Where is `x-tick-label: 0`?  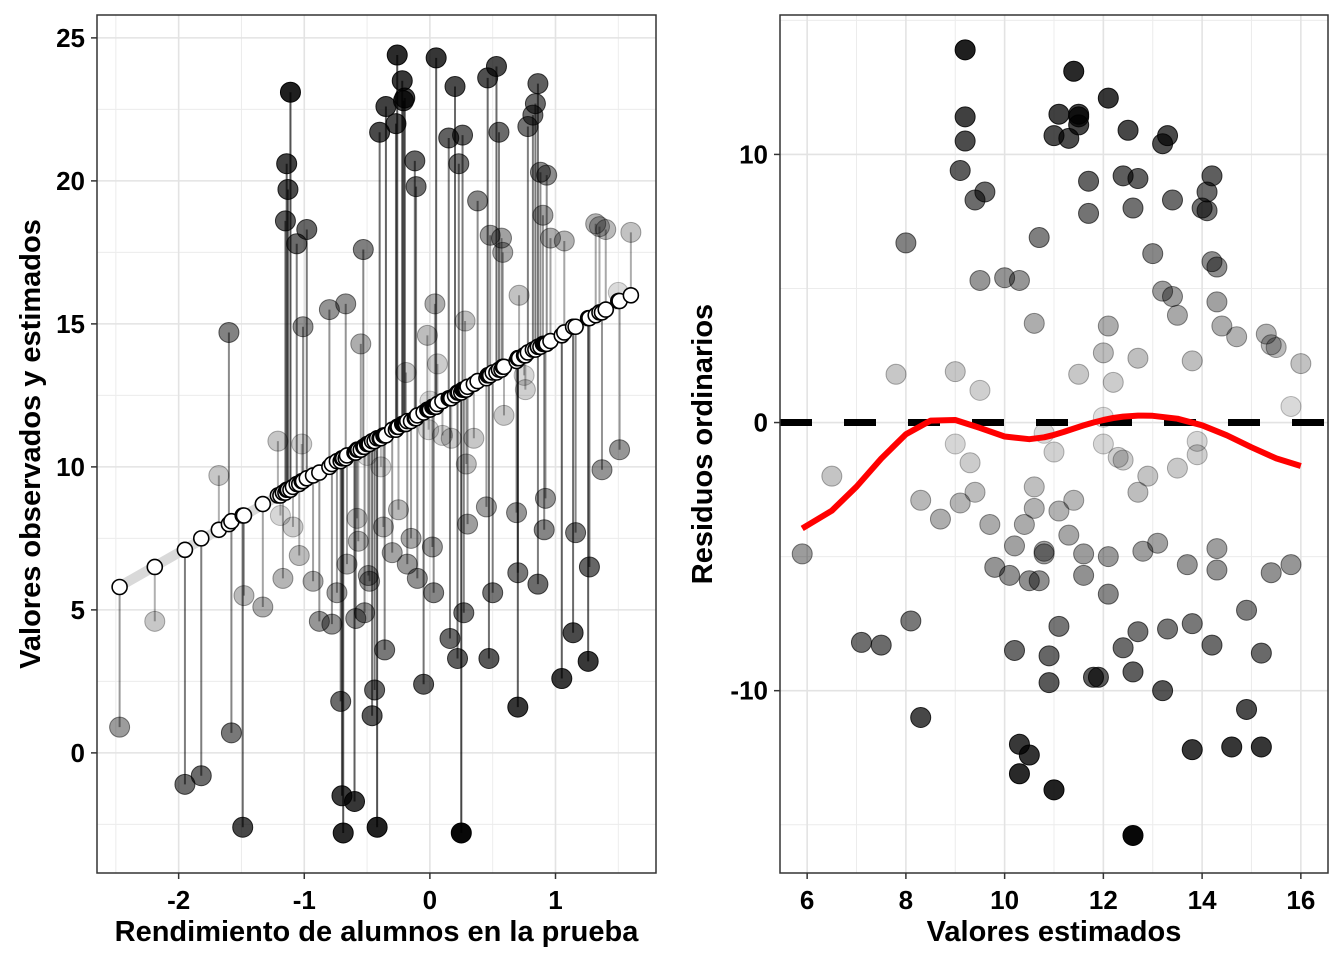 x-tick-label: 0 is located at coordinates (430, 900).